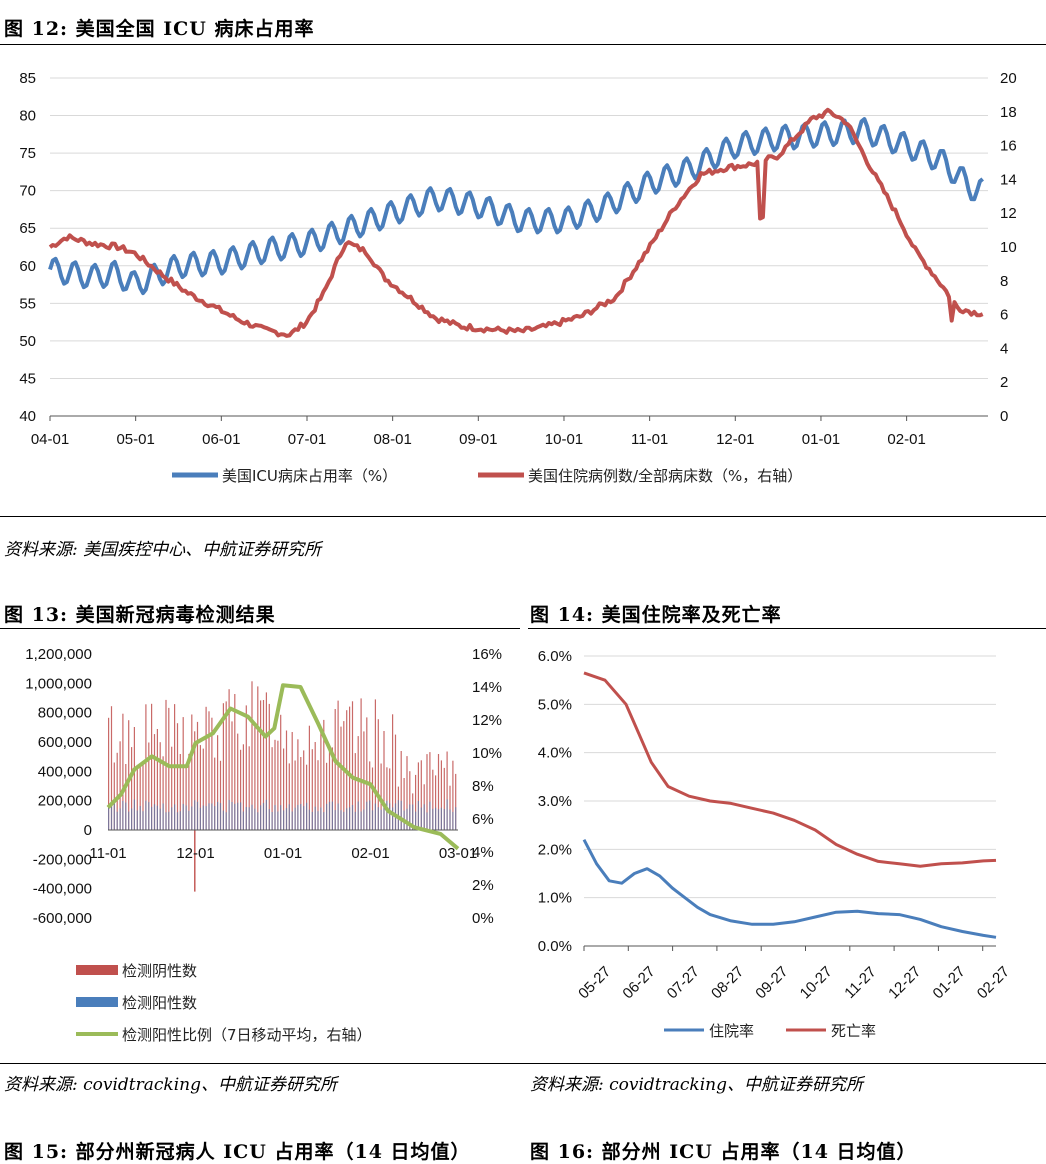 The width and height of the screenshot is (1046, 1164). Describe the element at coordinates (483, 786) in the screenshot. I see `fig13-yright-tick: 8%` at that location.